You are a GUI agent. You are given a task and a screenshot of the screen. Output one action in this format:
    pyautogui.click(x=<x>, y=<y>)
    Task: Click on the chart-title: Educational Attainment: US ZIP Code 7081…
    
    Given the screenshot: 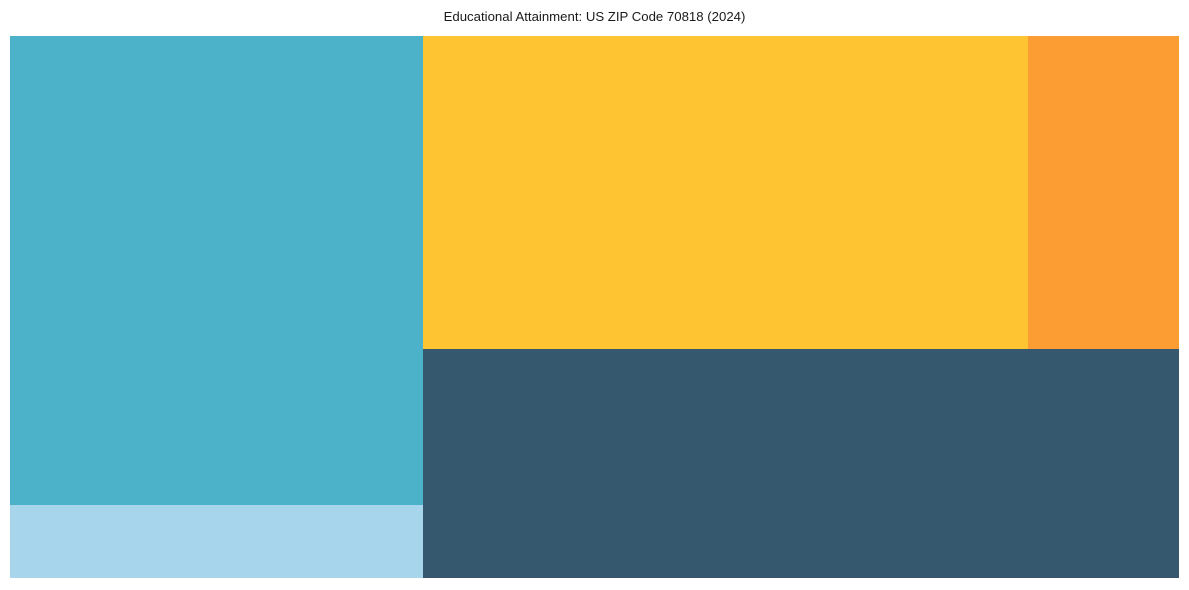 What is the action you would take?
    pyautogui.click(x=594, y=16)
    